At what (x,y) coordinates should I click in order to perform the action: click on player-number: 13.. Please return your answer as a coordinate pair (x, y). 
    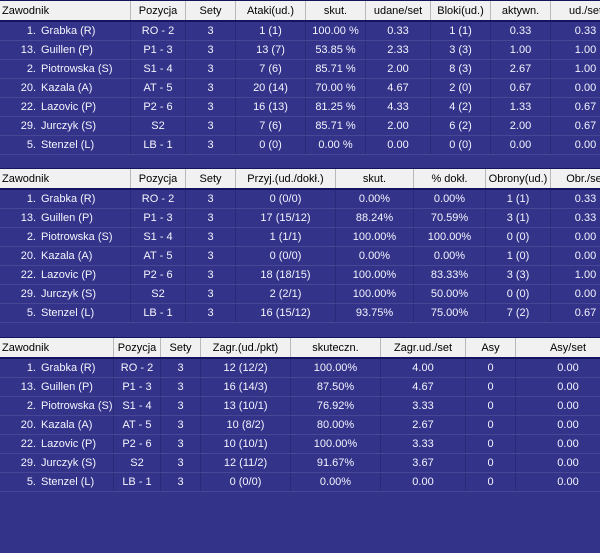
    Looking at the image, I should click on (28, 50).